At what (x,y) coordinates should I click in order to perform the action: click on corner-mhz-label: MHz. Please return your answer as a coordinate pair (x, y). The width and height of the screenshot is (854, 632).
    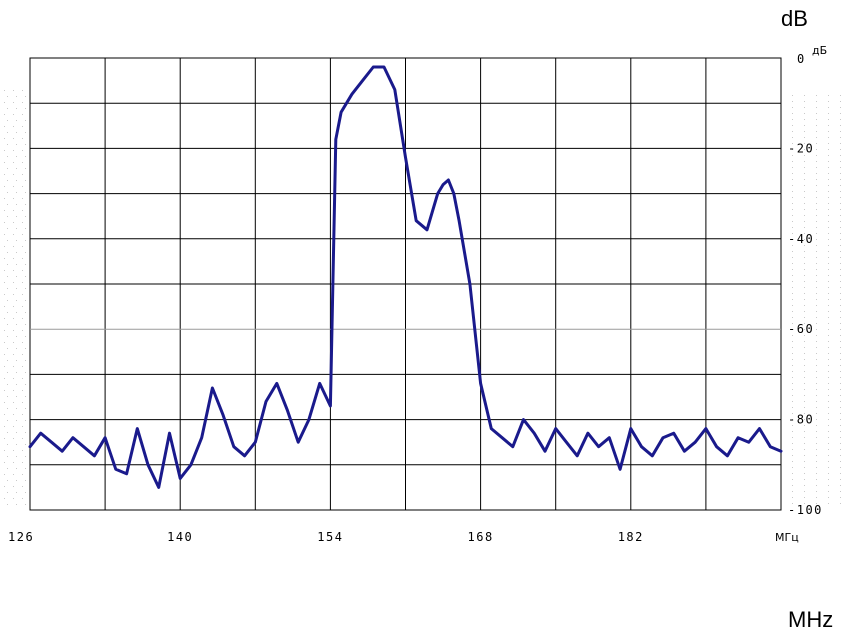
    Looking at the image, I should click on (810, 619).